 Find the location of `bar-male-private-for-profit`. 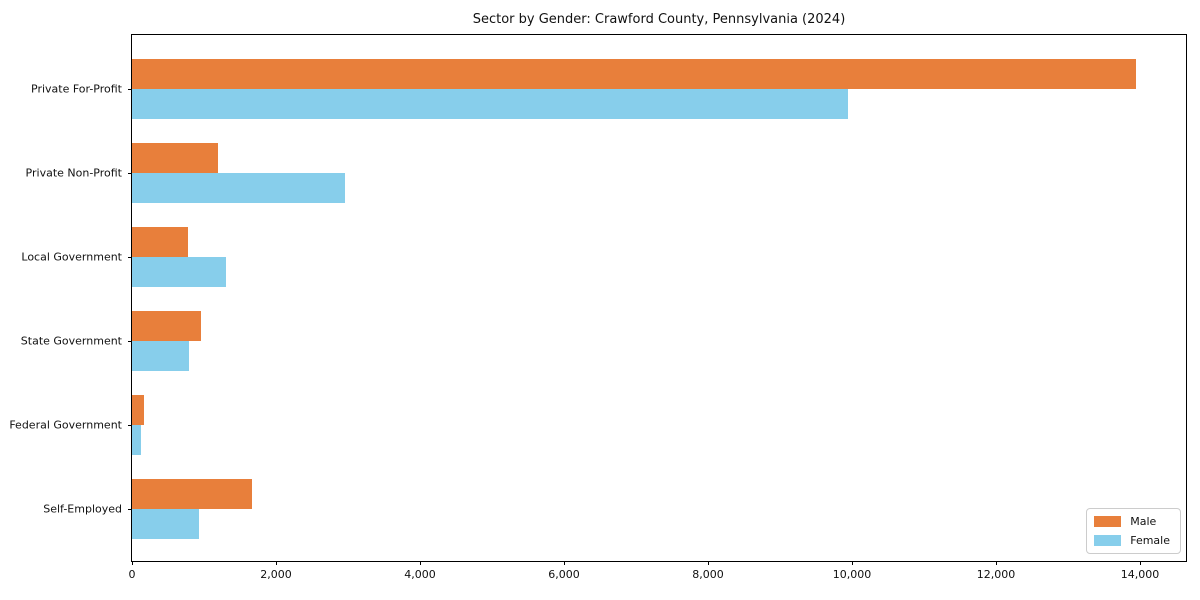

bar-male-private-for-profit is located at coordinates (634, 74).